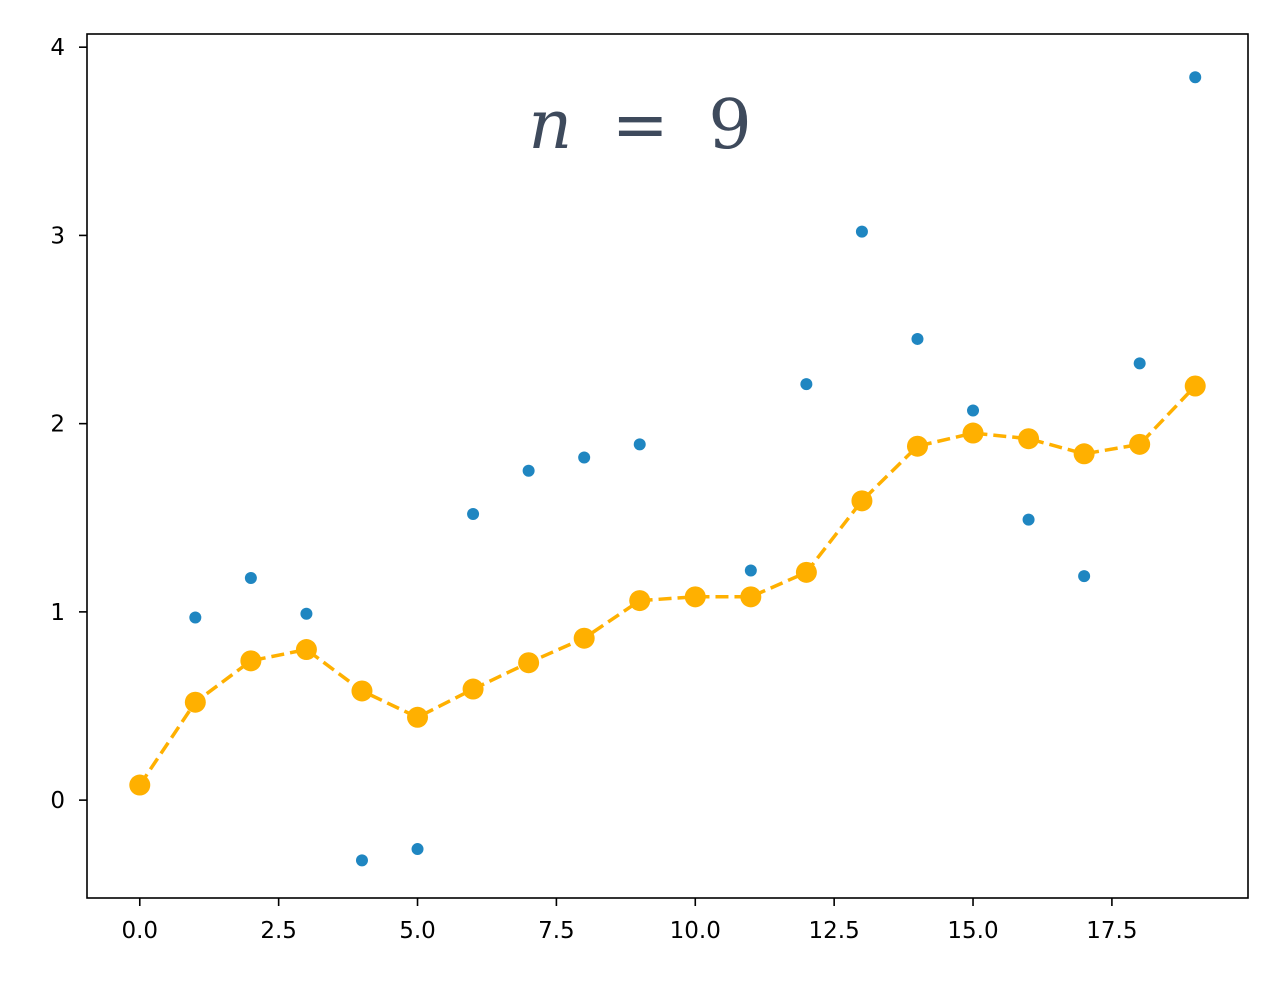 Image resolution: width=1283 pixels, height=990 pixels. I want to click on annotation-value: 9, so click(729, 125).